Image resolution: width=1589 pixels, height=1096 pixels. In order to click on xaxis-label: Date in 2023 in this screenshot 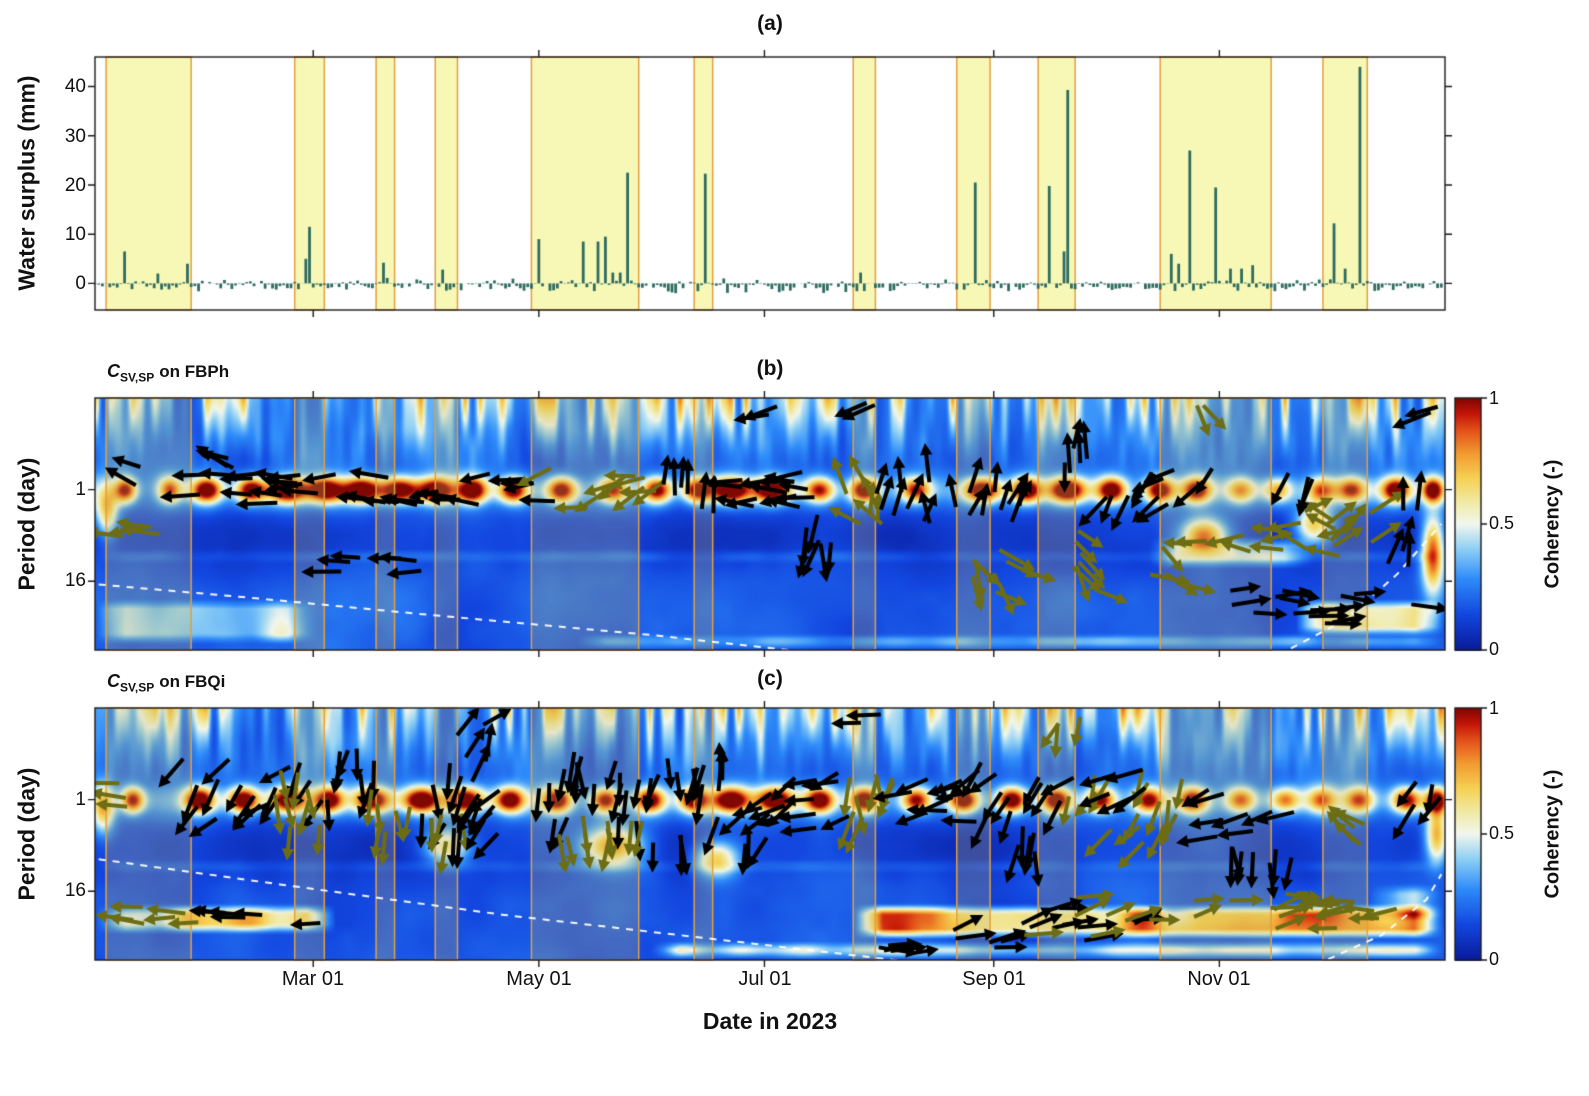, I will do `click(770, 1021)`.